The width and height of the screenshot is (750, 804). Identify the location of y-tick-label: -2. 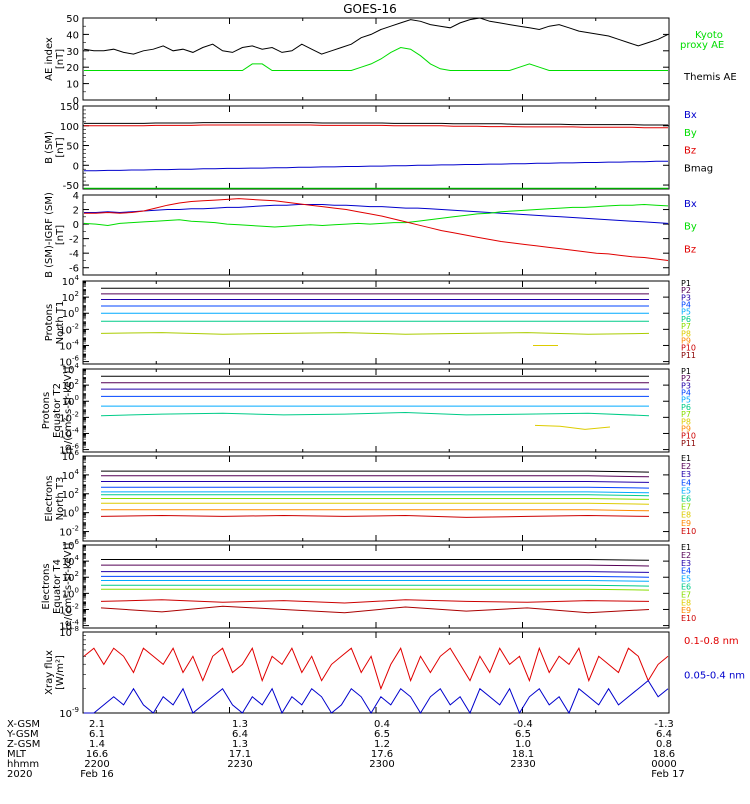
(74, 240).